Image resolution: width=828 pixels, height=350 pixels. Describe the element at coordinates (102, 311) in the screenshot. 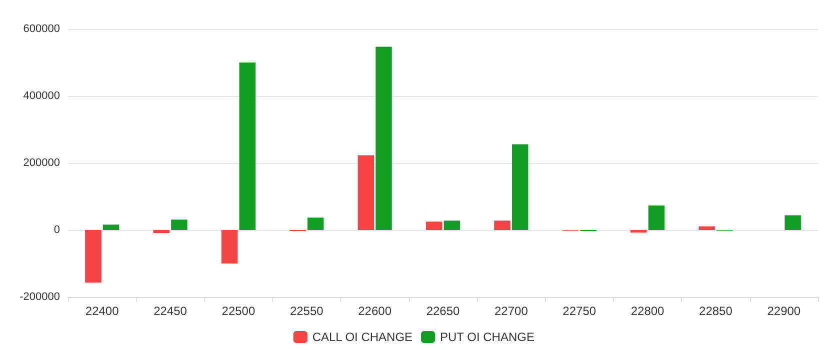

I see `x-tick-label: 22400` at that location.